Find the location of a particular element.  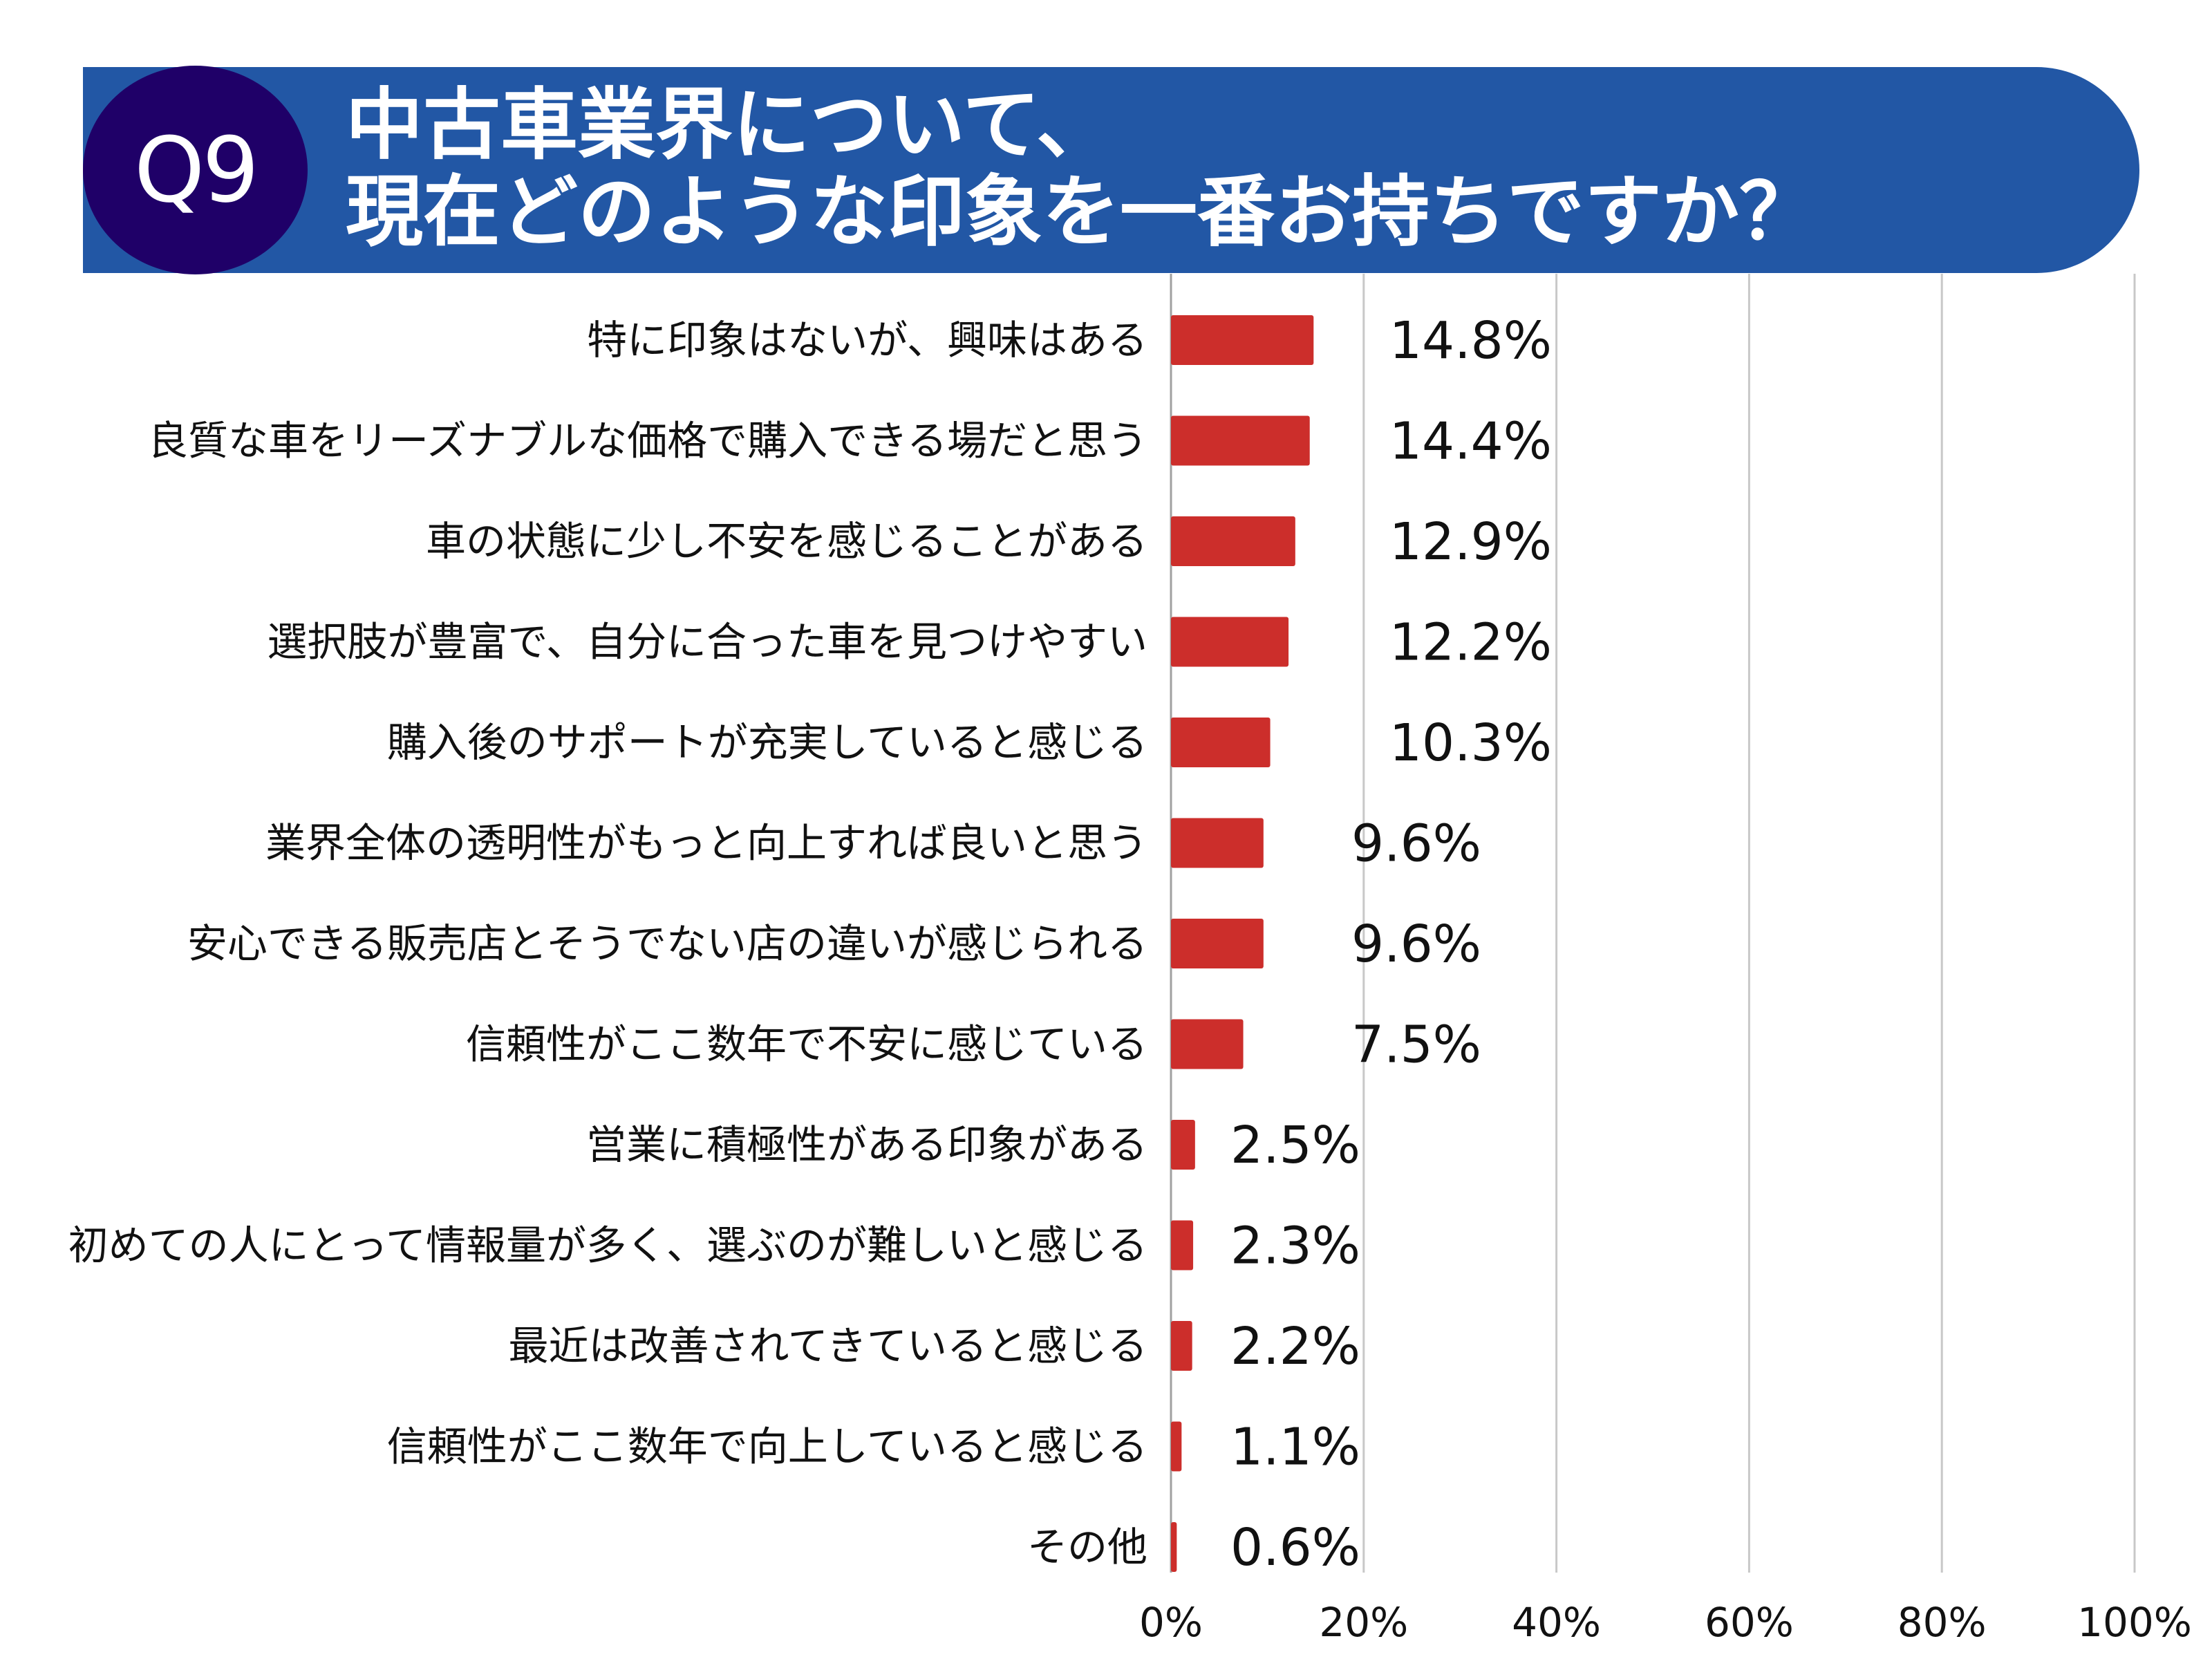

data-label: 2.2% is located at coordinates (1295, 1346).